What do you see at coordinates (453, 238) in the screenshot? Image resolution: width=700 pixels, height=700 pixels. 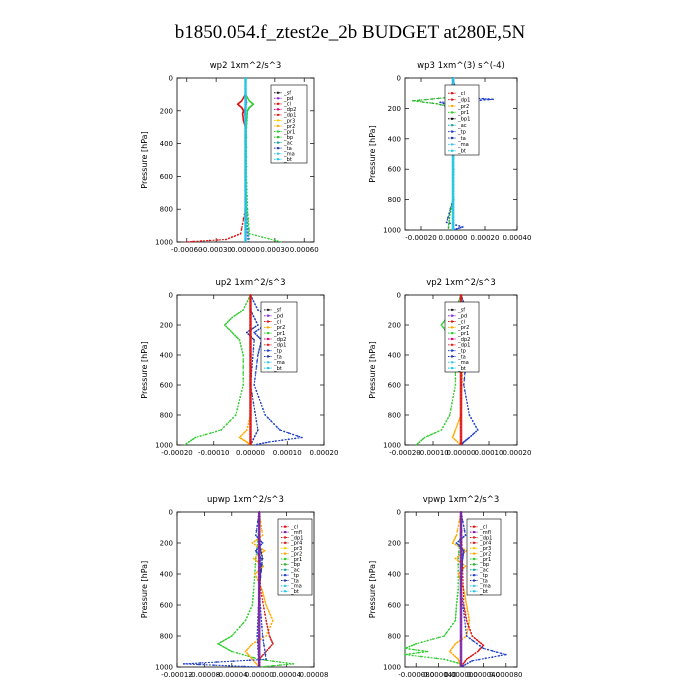 I see `x-tick-label: 0.00000` at bounding box center [453, 238].